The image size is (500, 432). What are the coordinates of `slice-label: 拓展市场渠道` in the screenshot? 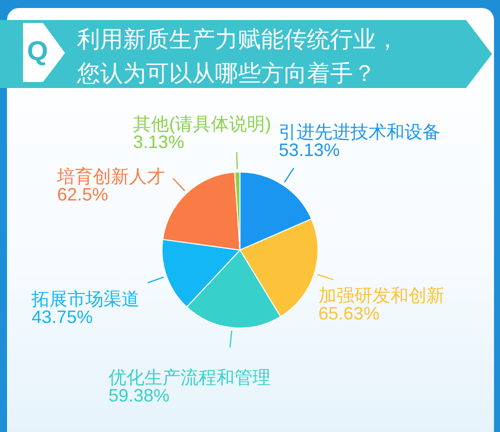 It's located at (85, 298).